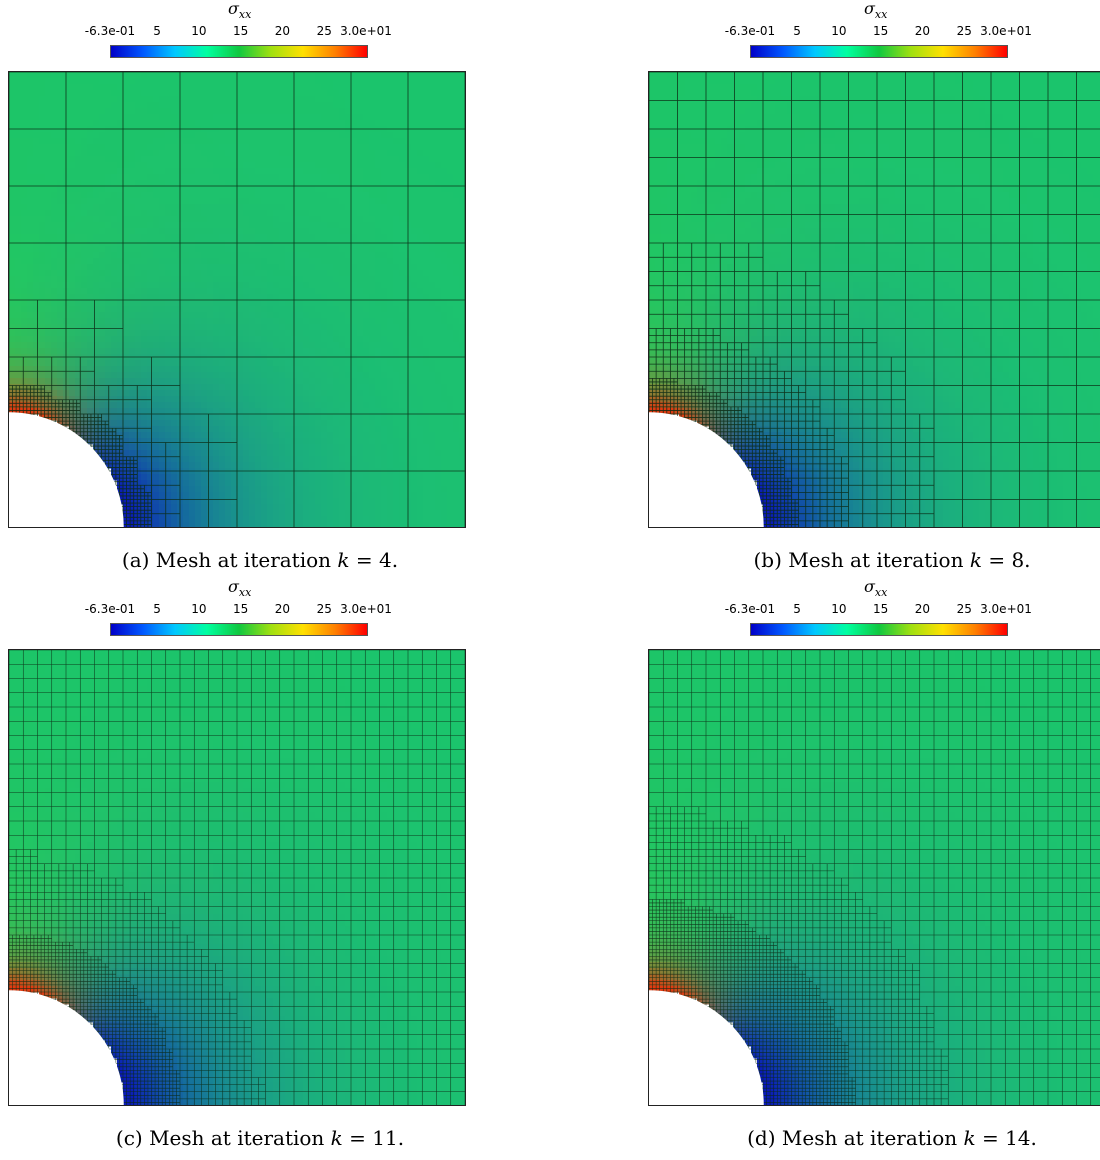  What do you see at coordinates (866, 560) in the screenshot?
I see `figure-caption: (b) Mesh at iteration k = 8.` at bounding box center [866, 560].